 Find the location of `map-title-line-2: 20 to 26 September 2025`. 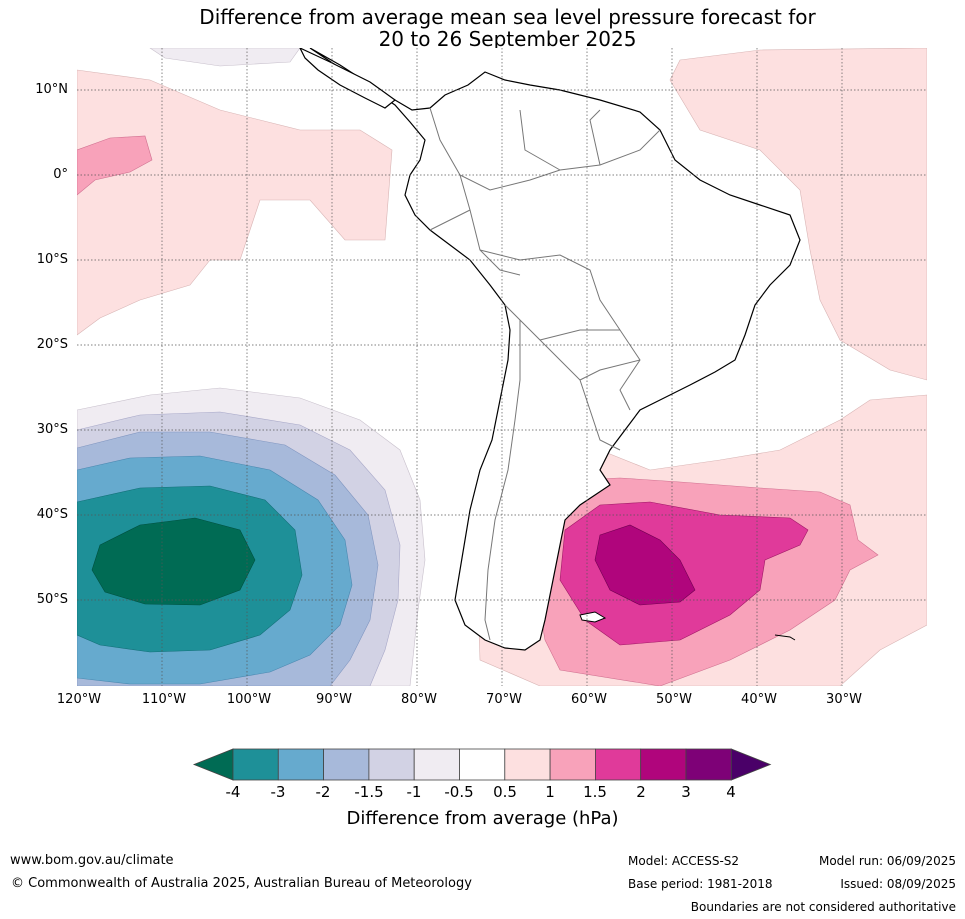

map-title-line-2: 20 to 26 September 2025 is located at coordinates (507, 39).